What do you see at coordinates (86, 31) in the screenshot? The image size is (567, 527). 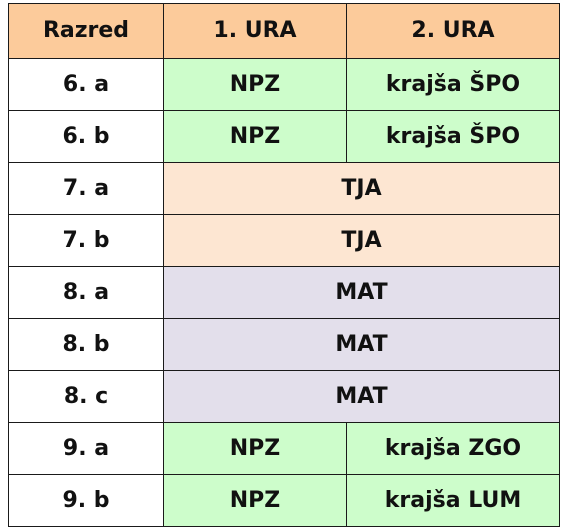 I see `header-class: Razred` at bounding box center [86, 31].